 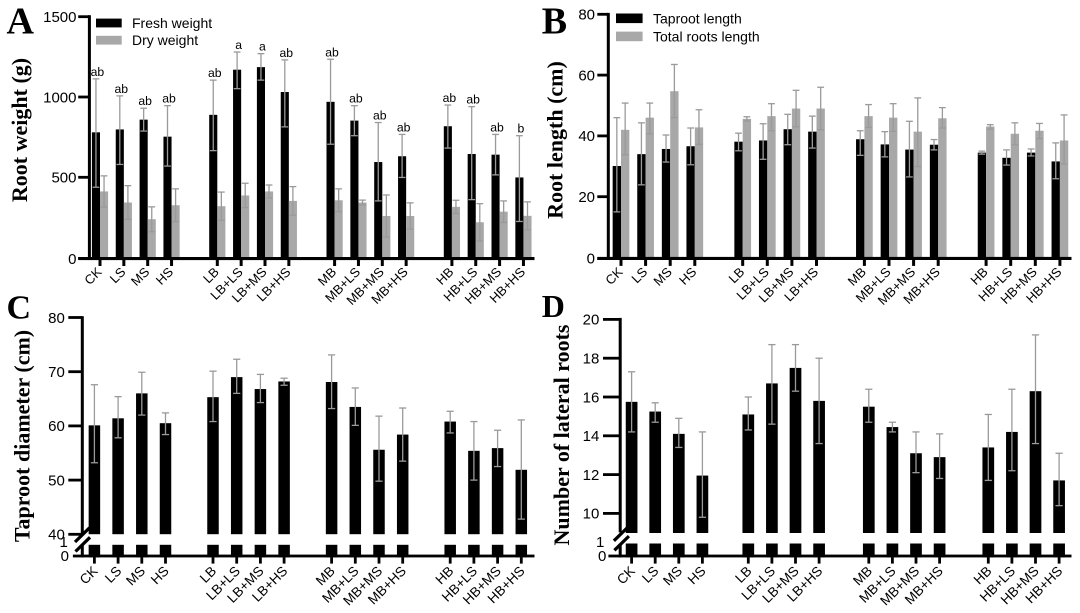 What do you see at coordinates (22, 436) in the screenshot?
I see `svg-text: Taproot diameter (cm)` at bounding box center [22, 436].